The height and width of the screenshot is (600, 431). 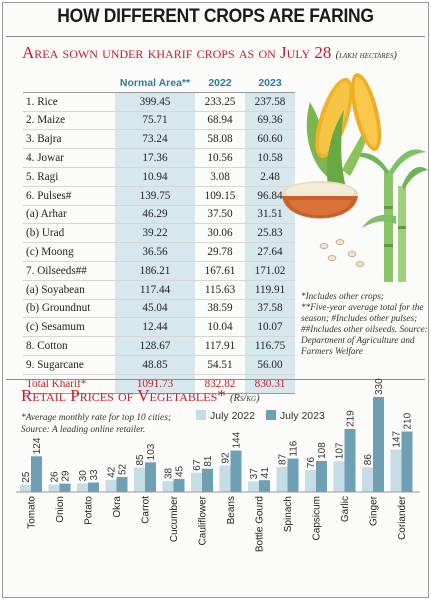 What do you see at coordinates (215, 379) in the screenshot?
I see `section-divider` at bounding box center [215, 379].